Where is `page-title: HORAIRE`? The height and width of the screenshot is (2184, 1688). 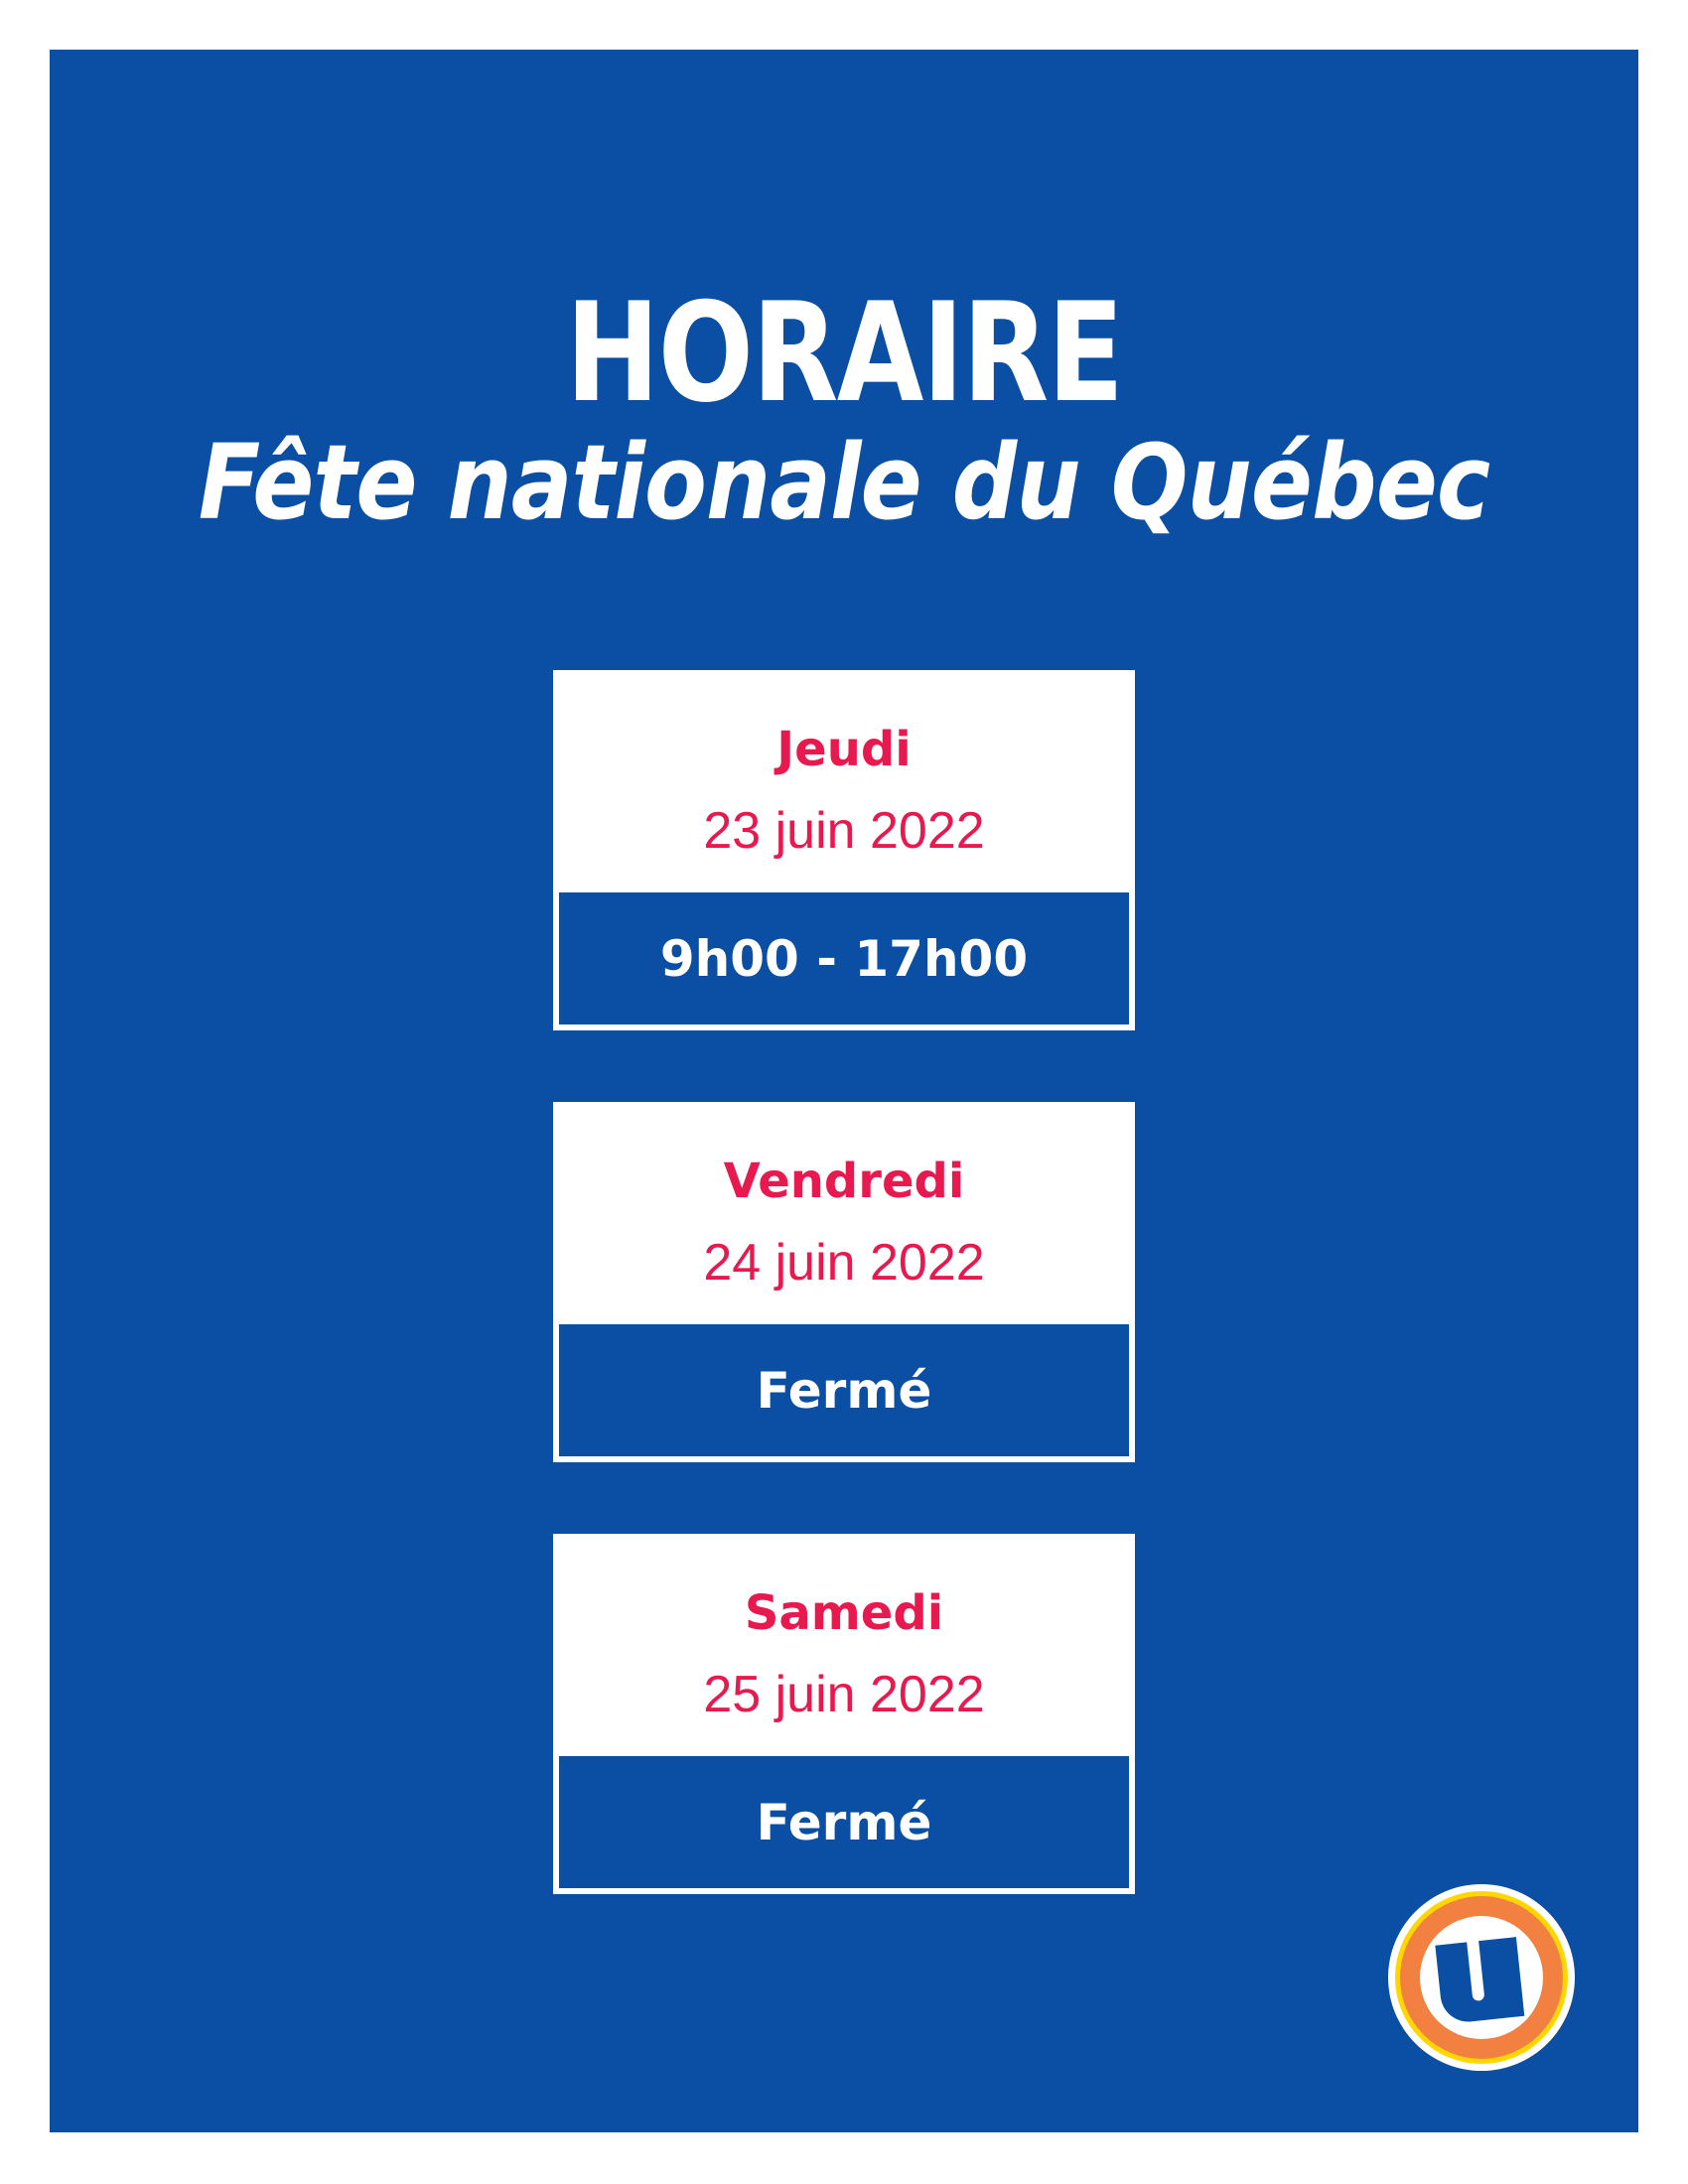 page-title: HORAIRE is located at coordinates (844, 353).